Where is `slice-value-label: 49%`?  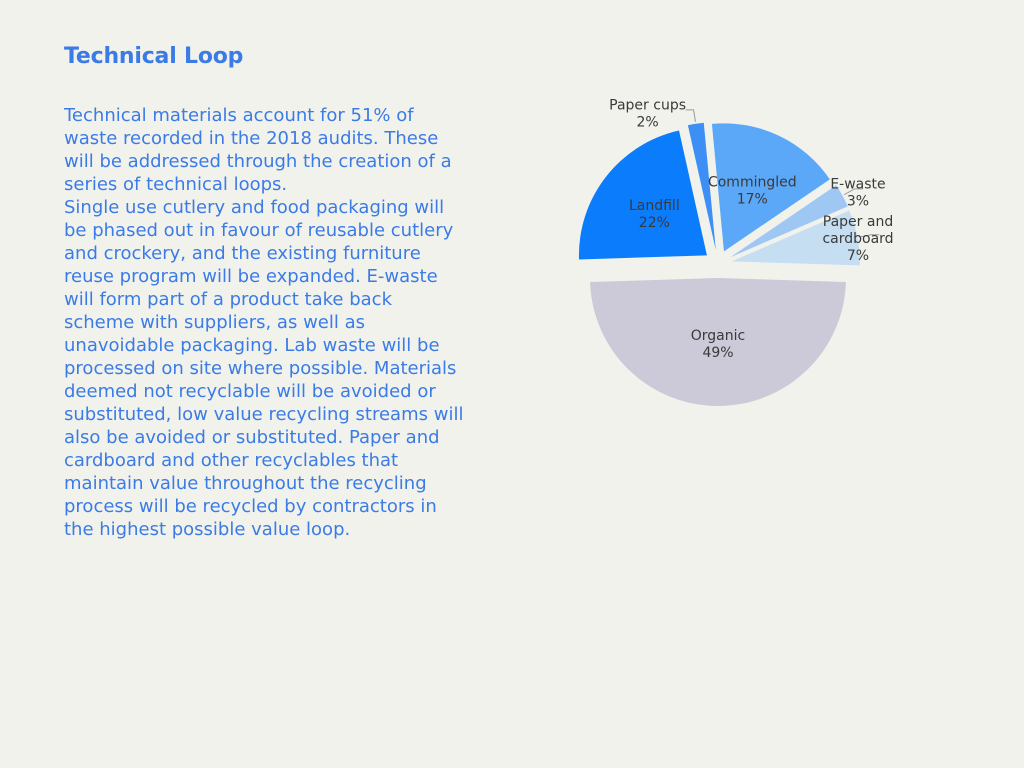
slice-value-label: 49% is located at coordinates (717, 353).